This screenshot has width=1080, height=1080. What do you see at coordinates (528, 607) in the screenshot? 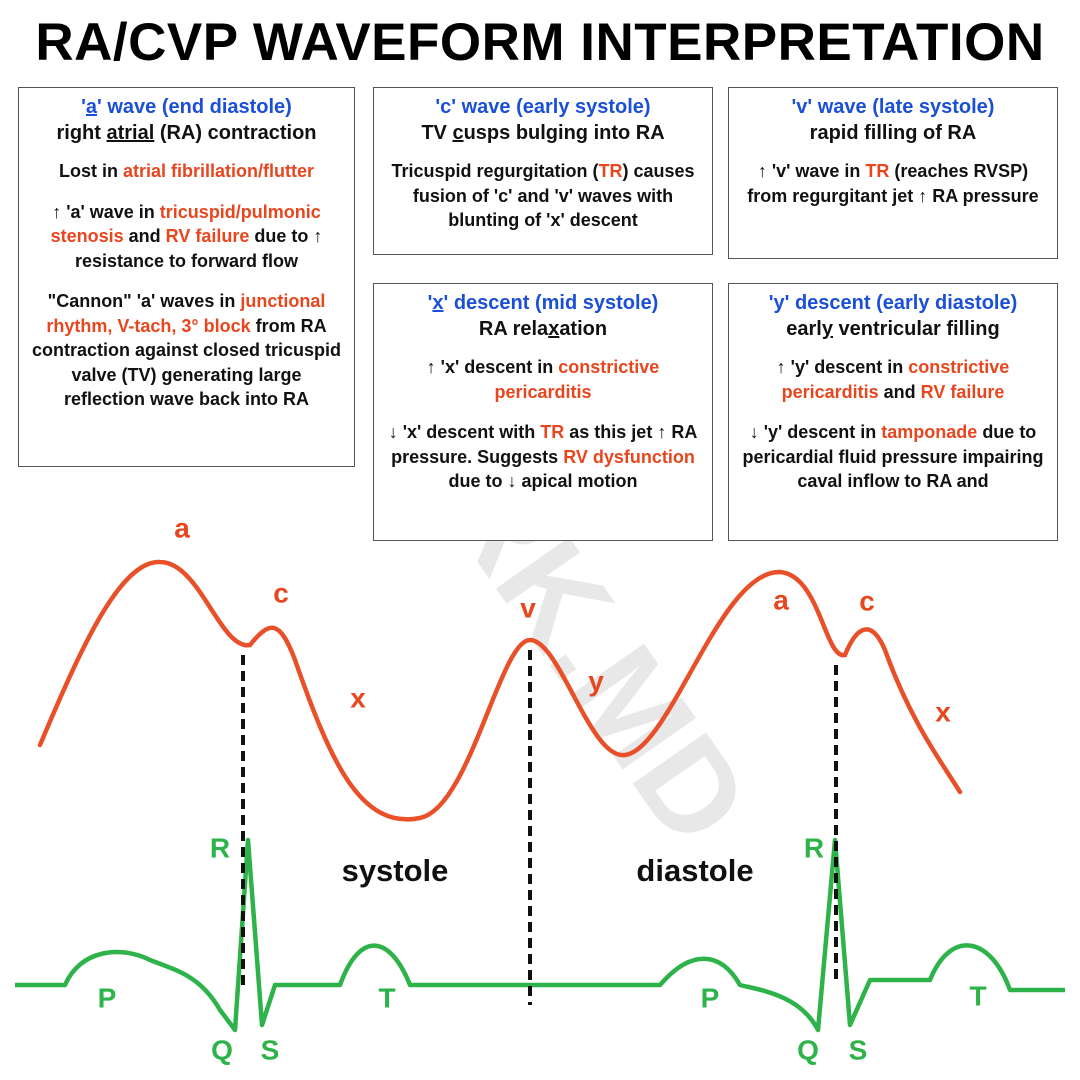
I see `wave-label: v` at bounding box center [528, 607].